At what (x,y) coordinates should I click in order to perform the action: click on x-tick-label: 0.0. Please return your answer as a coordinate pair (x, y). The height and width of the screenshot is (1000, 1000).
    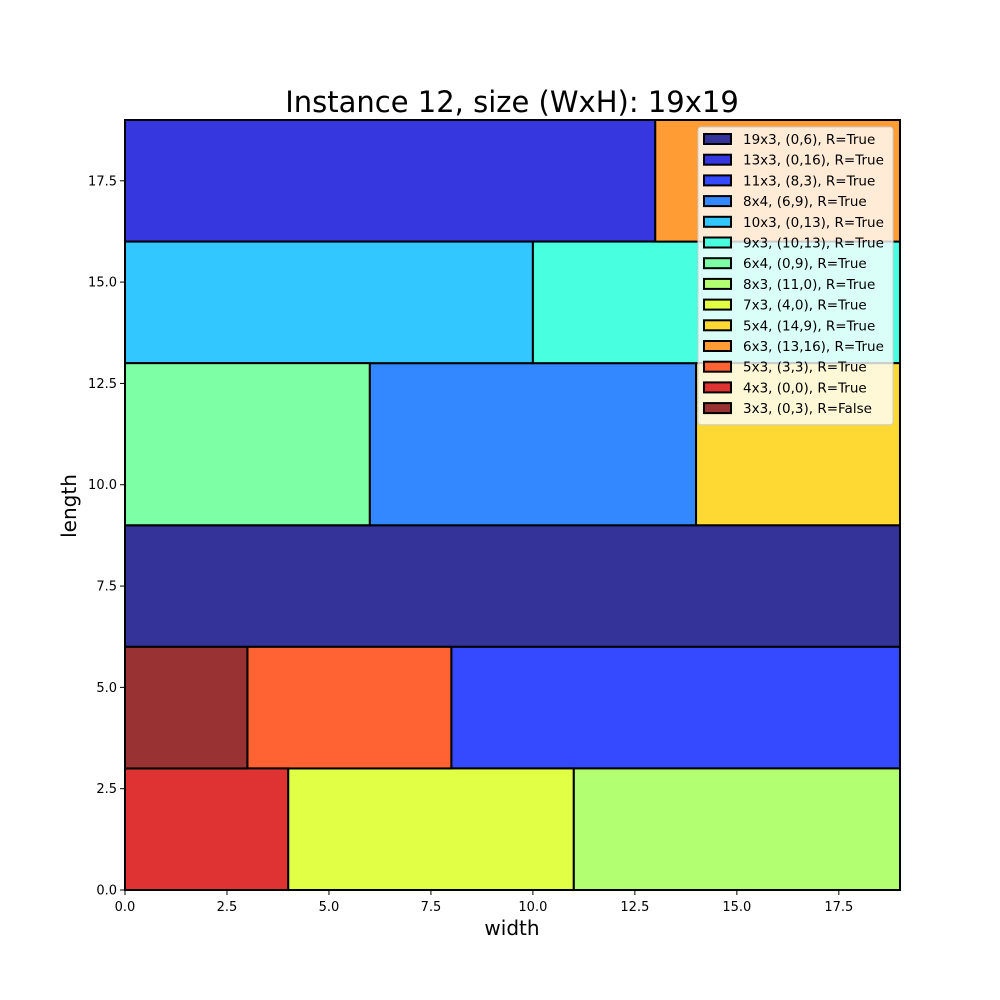
    Looking at the image, I should click on (125, 907).